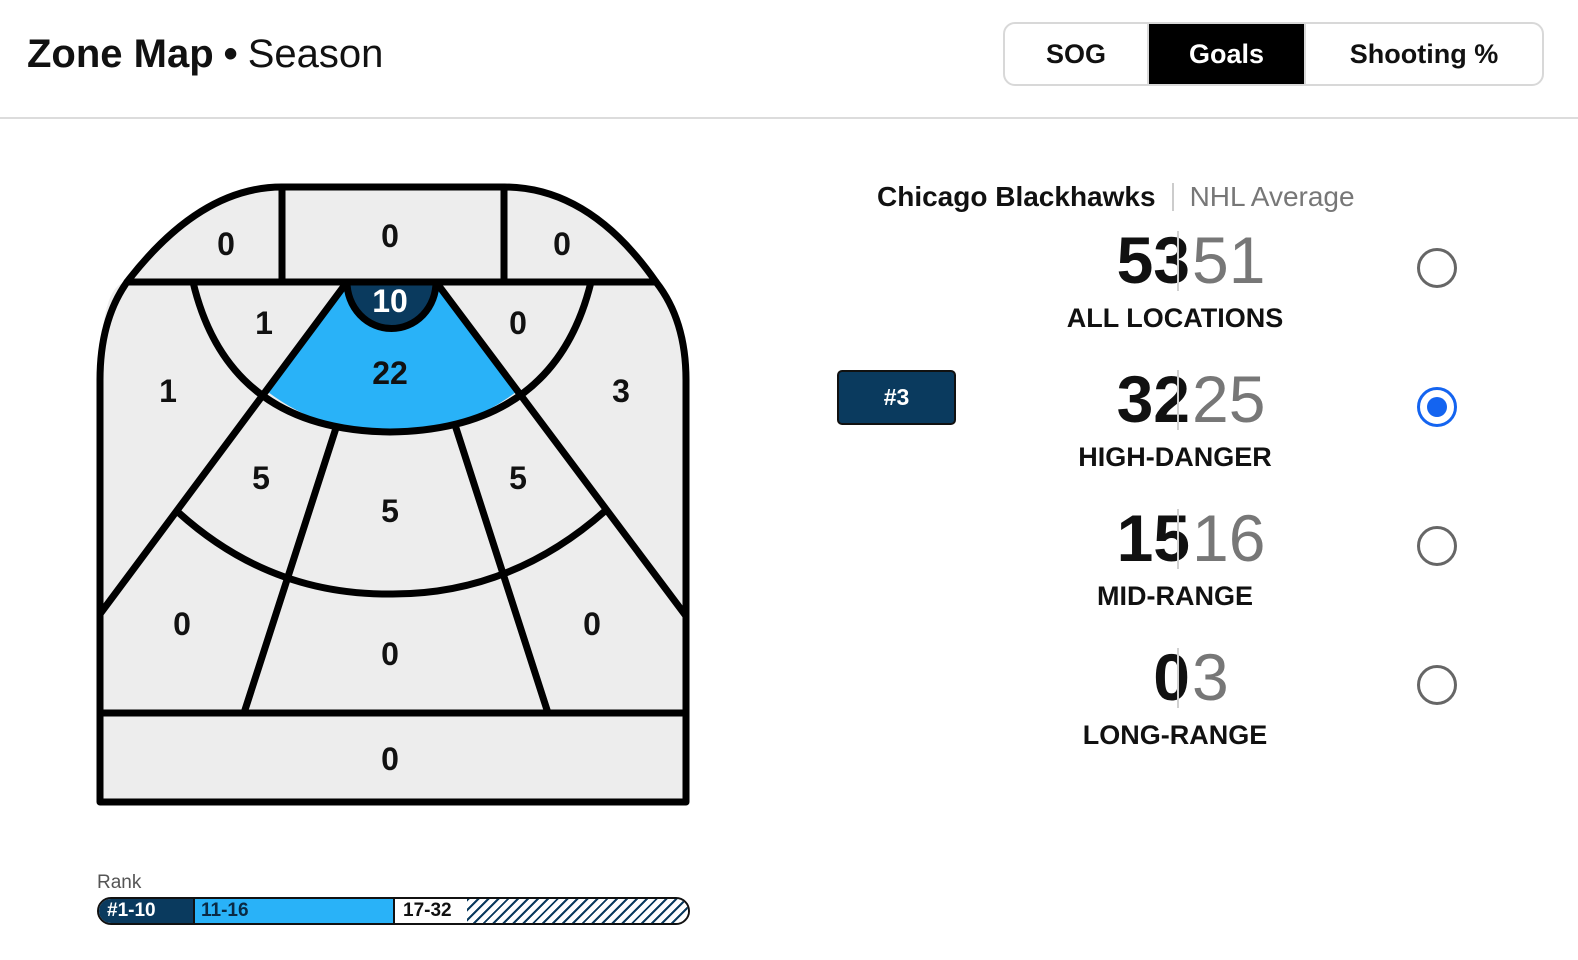 This screenshot has height=960, width=1578. I want to click on radio-long-range, so click(1437, 685).